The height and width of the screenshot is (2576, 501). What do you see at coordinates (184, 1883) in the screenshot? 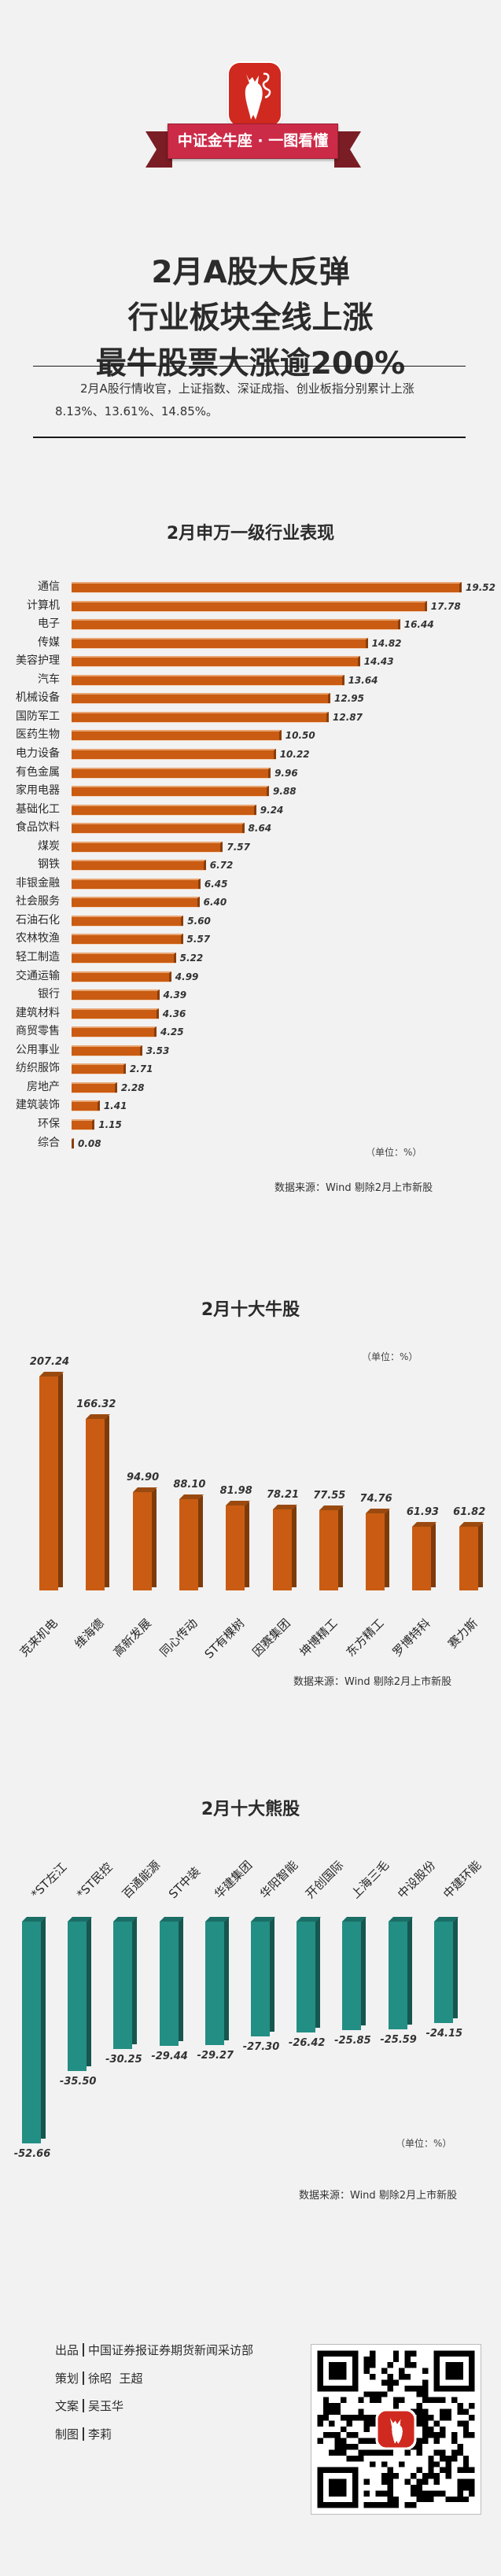
I see `bear-stock-label: ST中装` at bounding box center [184, 1883].